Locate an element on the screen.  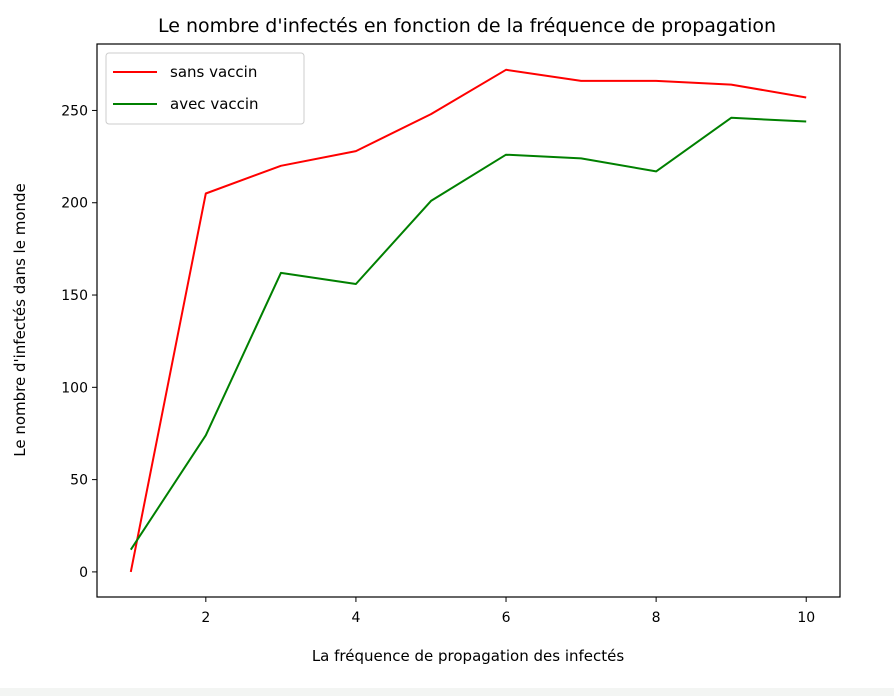
x-tick-label: 2 is located at coordinates (205, 618).